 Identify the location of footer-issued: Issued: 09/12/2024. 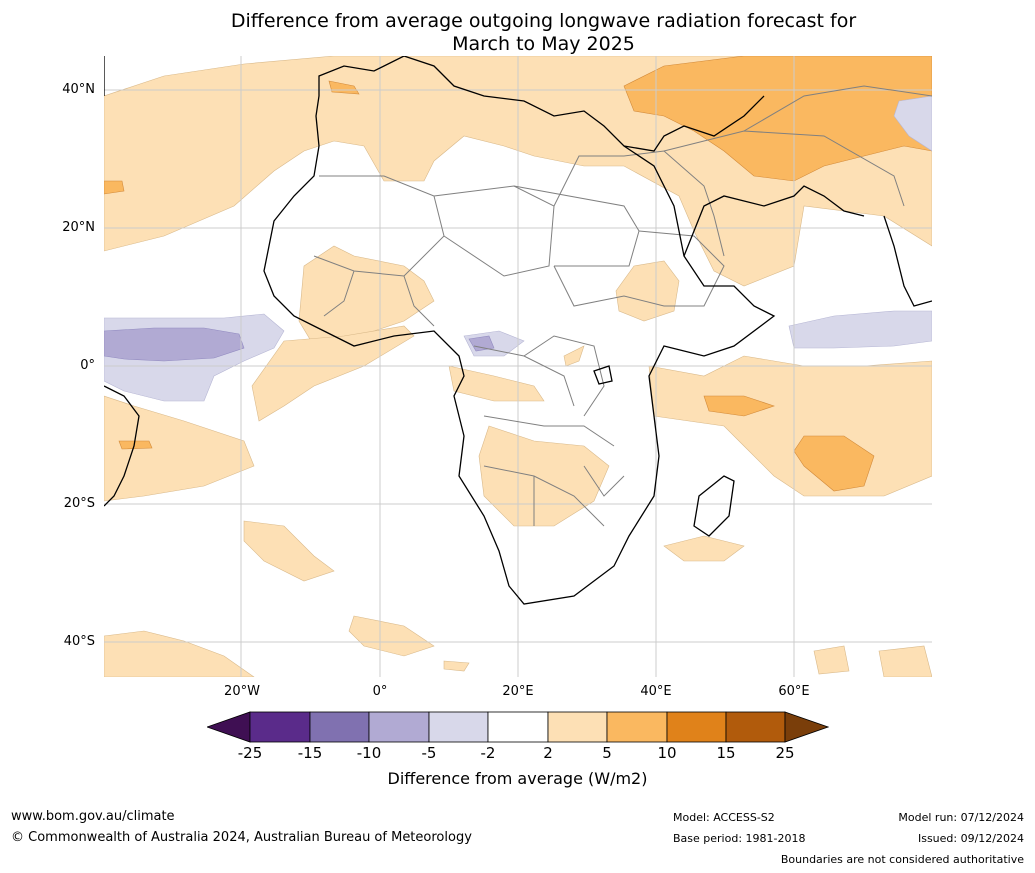
(970, 838).